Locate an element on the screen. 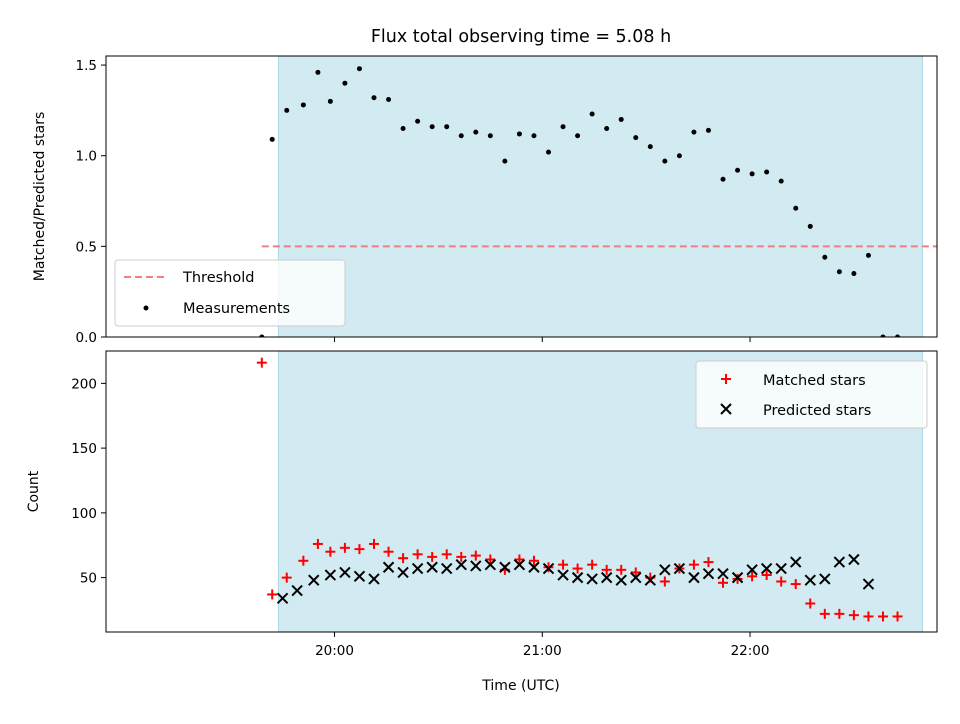  x-axis-label: Time (UTC) is located at coordinates (520, 686).